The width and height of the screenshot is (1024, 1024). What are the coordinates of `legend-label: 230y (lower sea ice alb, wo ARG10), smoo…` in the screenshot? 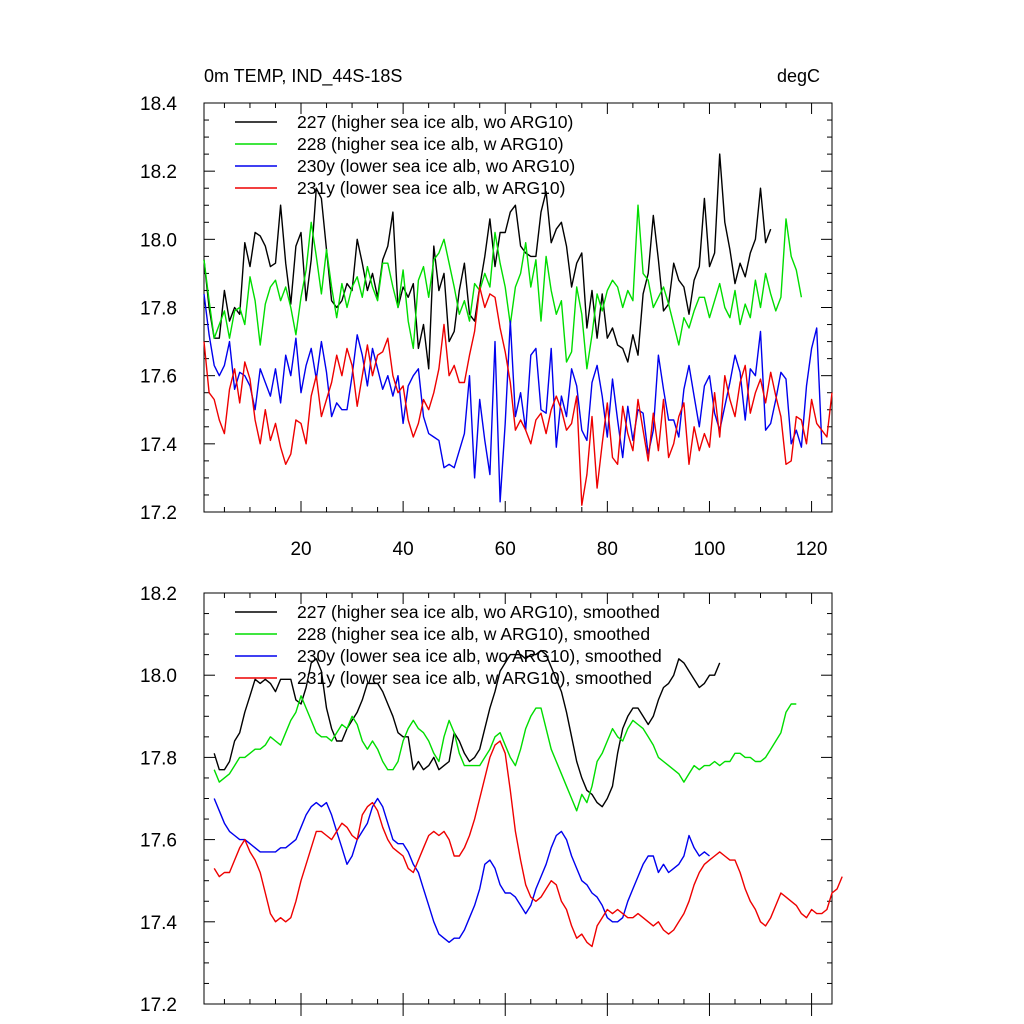 It's located at (479, 656).